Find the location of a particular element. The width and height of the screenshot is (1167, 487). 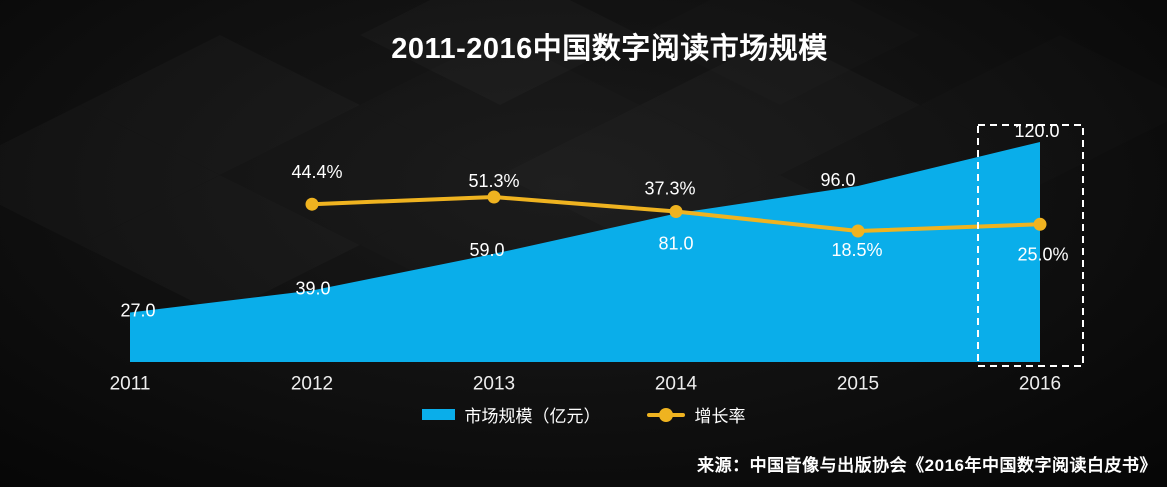

chart-legend: 市场规模（亿元） 增长率 is located at coordinates (583, 414).